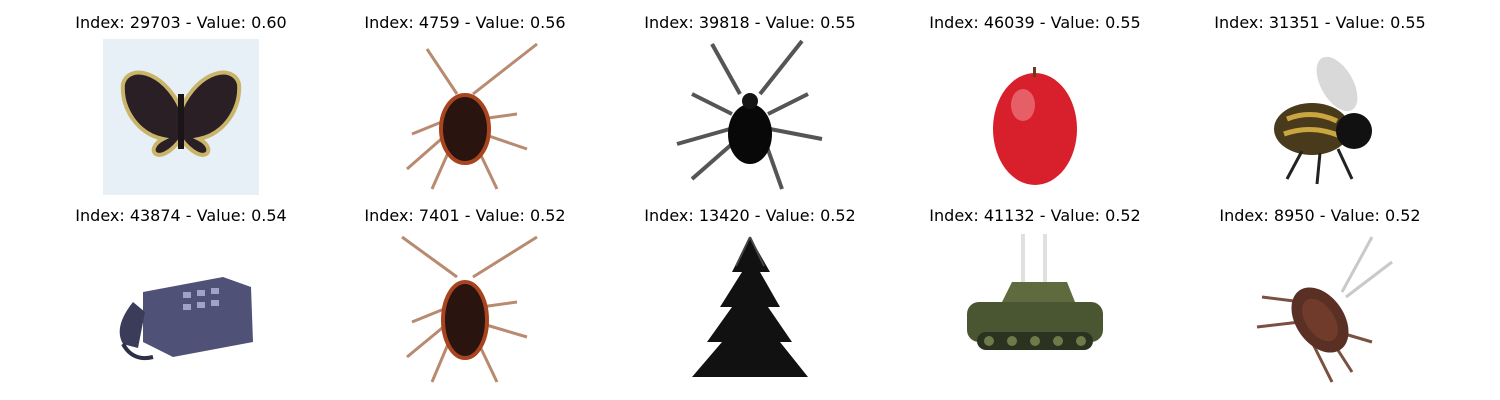 The image size is (1500, 400). What do you see at coordinates (750, 117) in the screenshot?
I see `beetle-image` at bounding box center [750, 117].